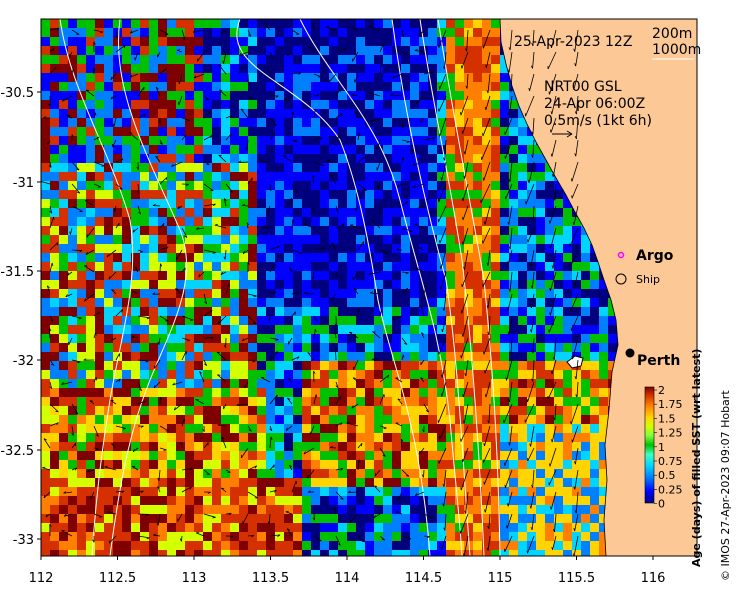 The height and width of the screenshot is (592, 740). Describe the element at coordinates (670, 433) in the screenshot. I see `colorbar-tick-label: 1.25` at that location.